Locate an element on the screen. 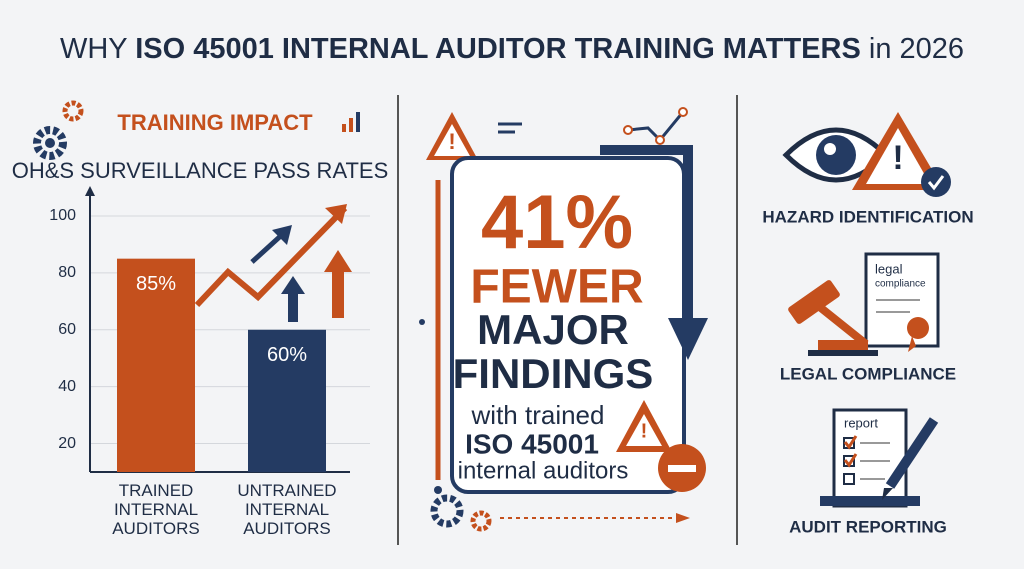 The height and width of the screenshot is (569, 1024). chart-title: TRAINING IMPACT is located at coordinates (215, 122).